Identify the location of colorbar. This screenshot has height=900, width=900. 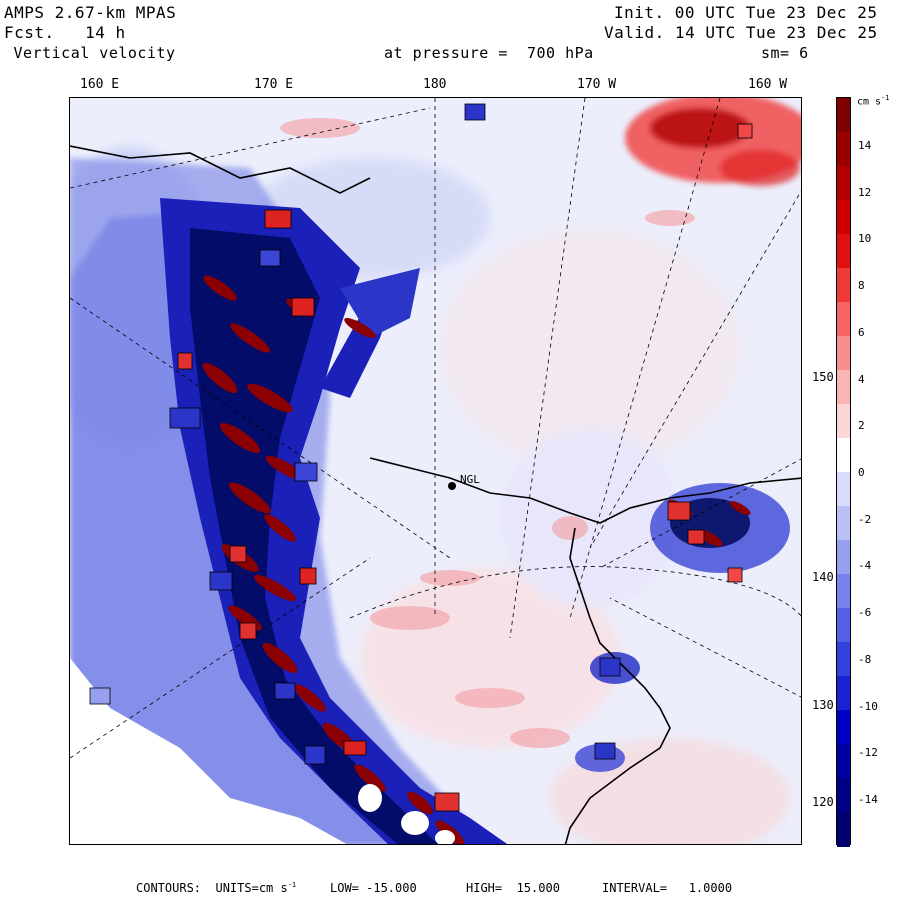
(843, 472).